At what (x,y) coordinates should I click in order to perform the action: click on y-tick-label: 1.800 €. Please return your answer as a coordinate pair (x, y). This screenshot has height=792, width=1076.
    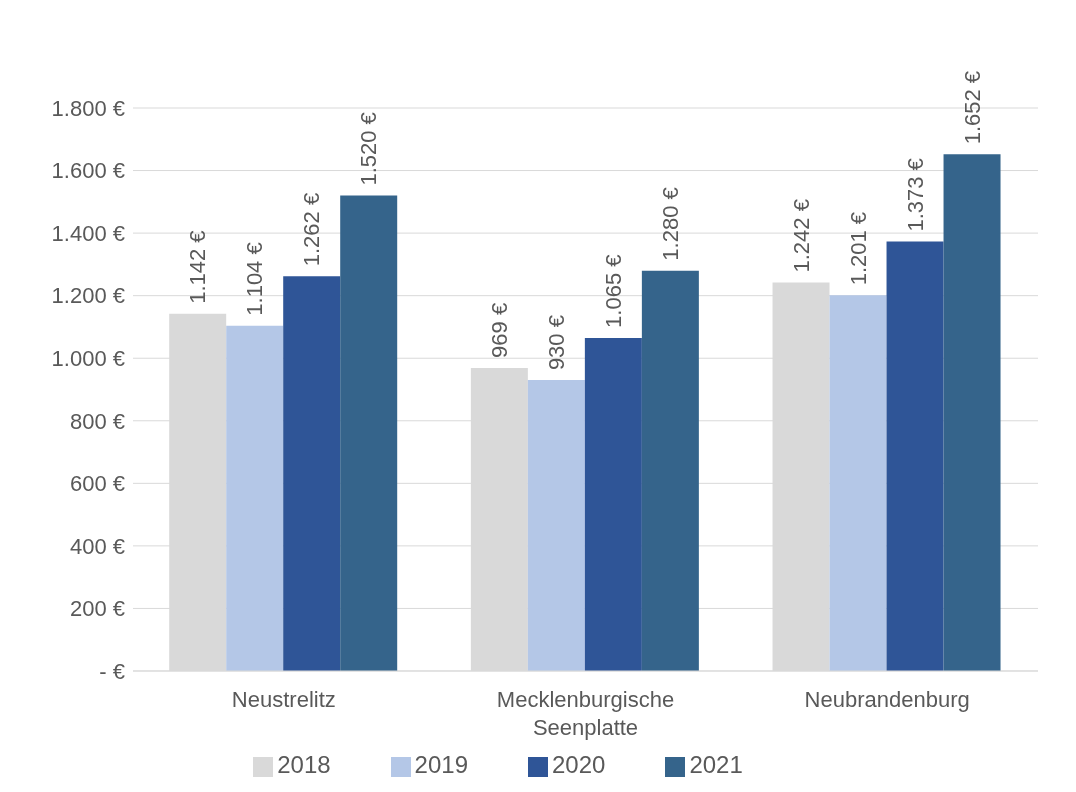
    Looking at the image, I should click on (88, 108).